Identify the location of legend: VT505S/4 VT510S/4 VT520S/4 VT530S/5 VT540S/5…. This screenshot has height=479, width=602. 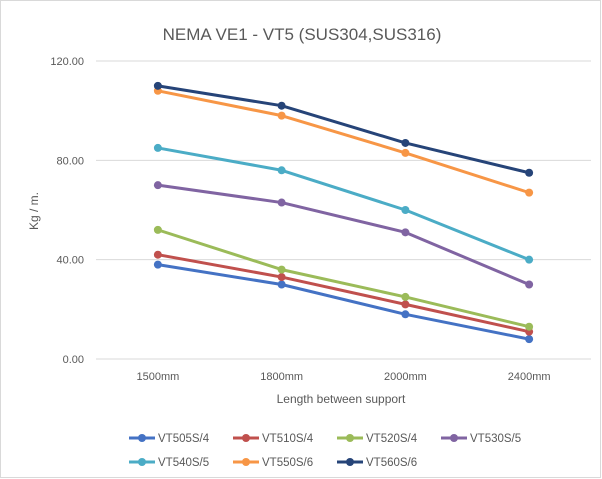
(325, 451).